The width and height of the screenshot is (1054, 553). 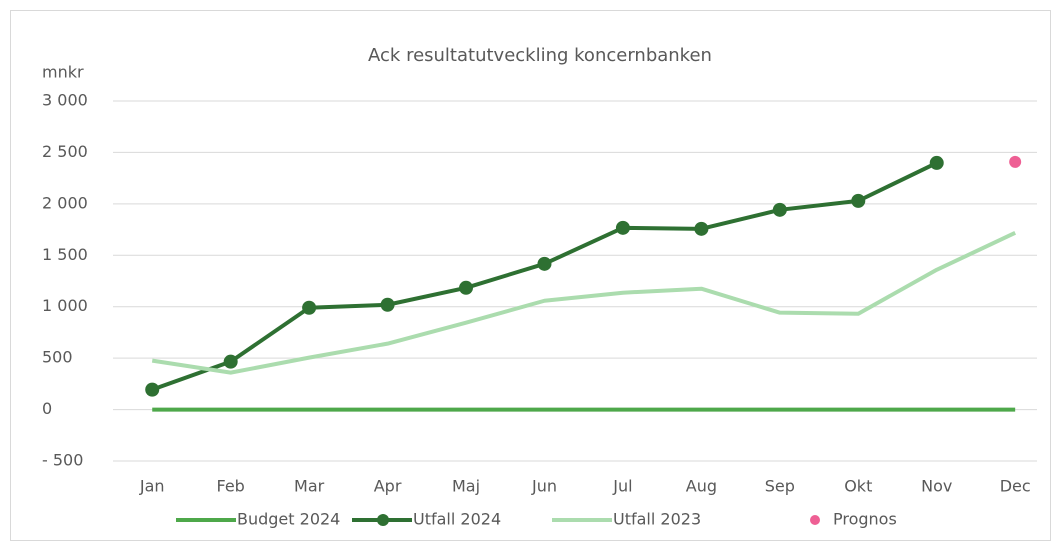 What do you see at coordinates (288, 519) in the screenshot?
I see `legend-label: Budget 2024` at bounding box center [288, 519].